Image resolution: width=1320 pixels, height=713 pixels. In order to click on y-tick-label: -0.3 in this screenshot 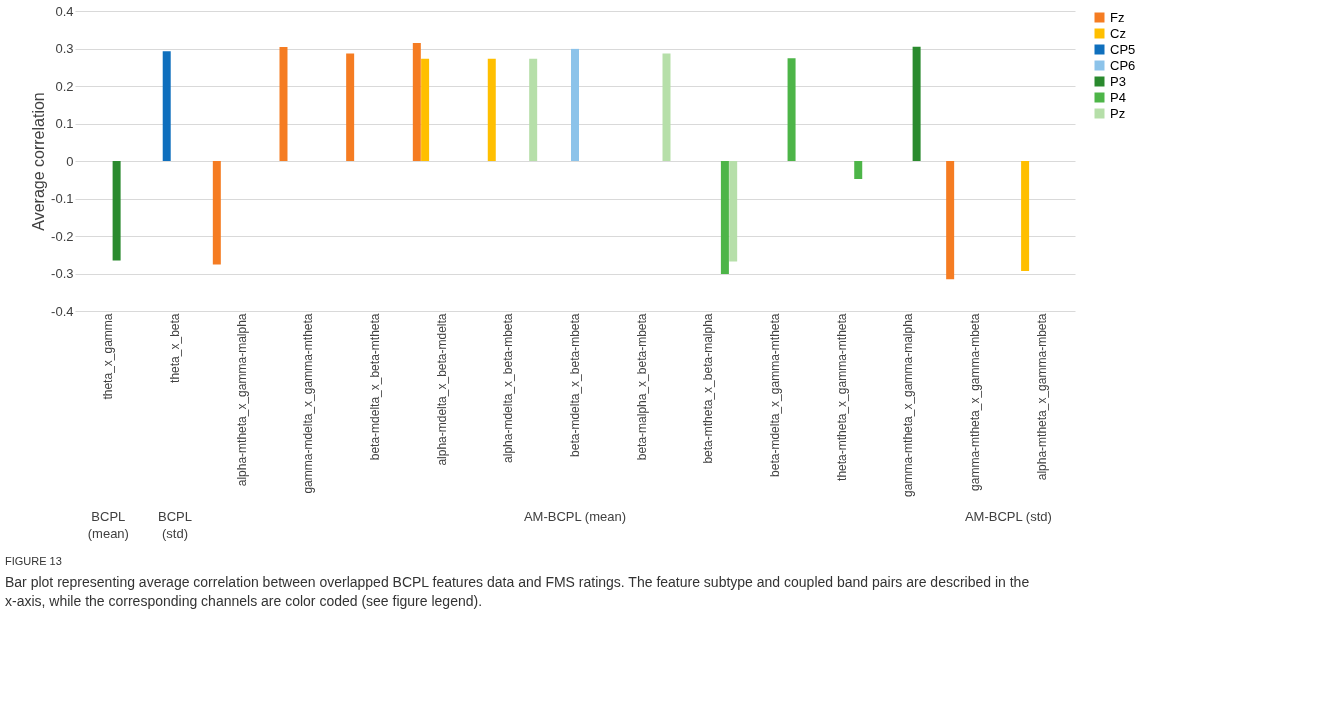, I will do `click(62, 273)`.